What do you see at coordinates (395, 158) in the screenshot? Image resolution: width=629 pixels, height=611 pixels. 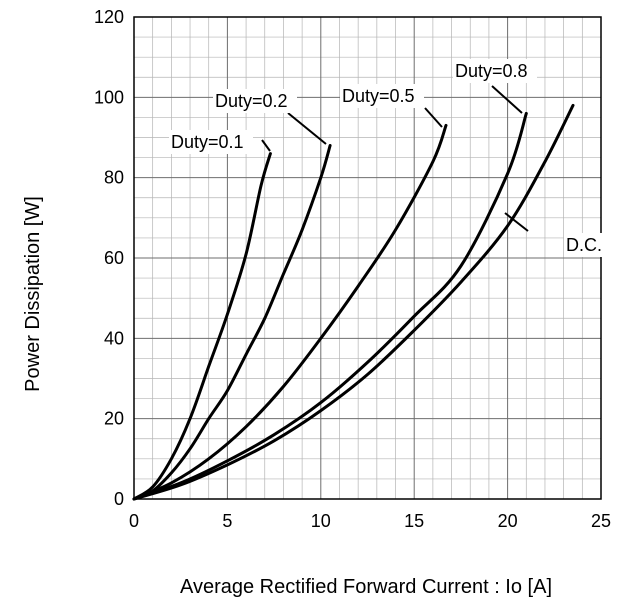 I see `annotation-leaders` at bounding box center [395, 158].